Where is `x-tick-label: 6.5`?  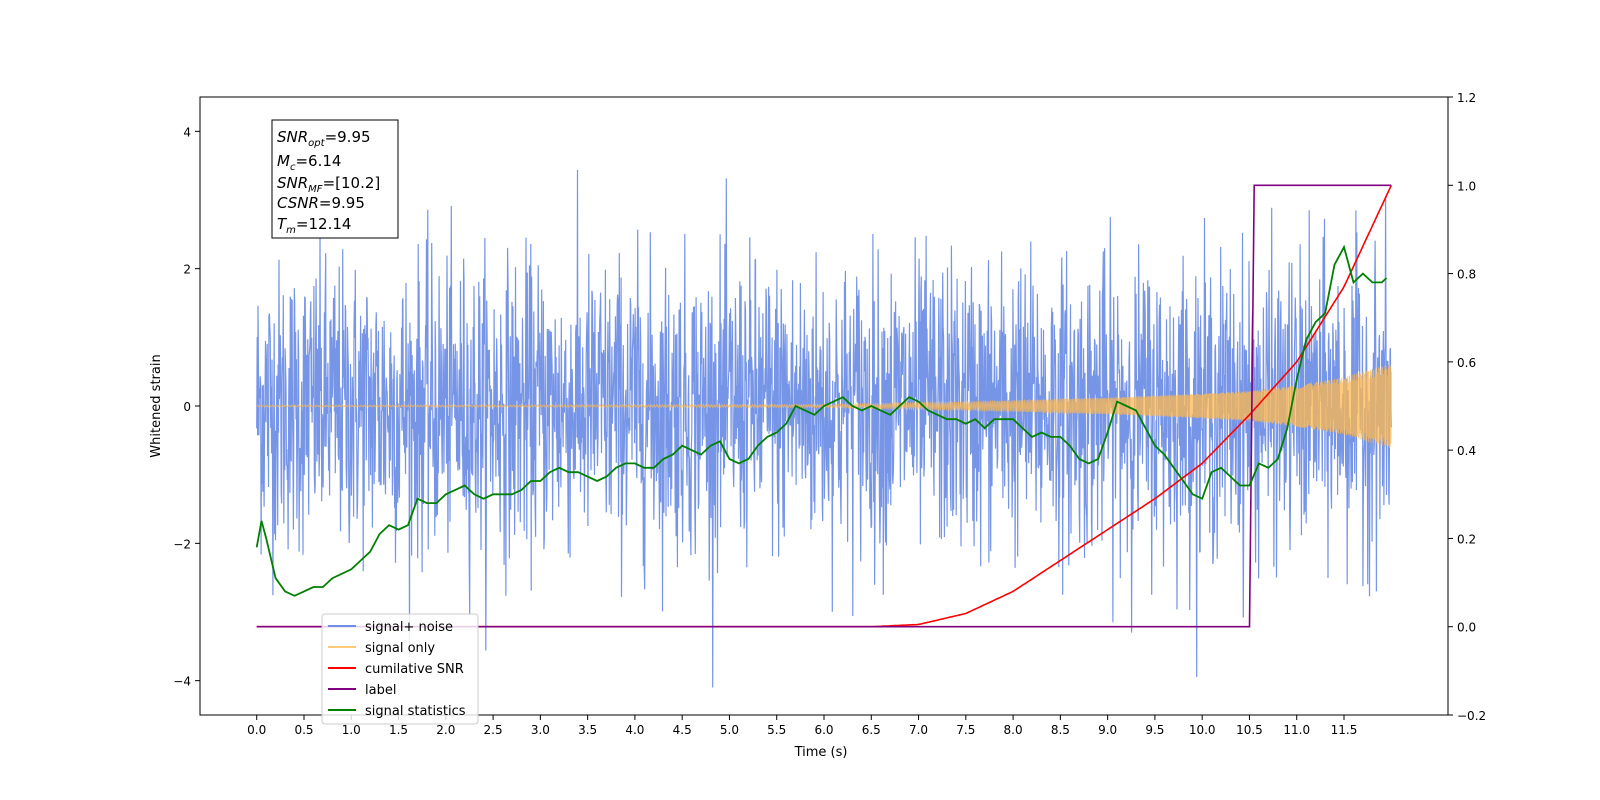 x-tick-label: 6.5 is located at coordinates (871, 730).